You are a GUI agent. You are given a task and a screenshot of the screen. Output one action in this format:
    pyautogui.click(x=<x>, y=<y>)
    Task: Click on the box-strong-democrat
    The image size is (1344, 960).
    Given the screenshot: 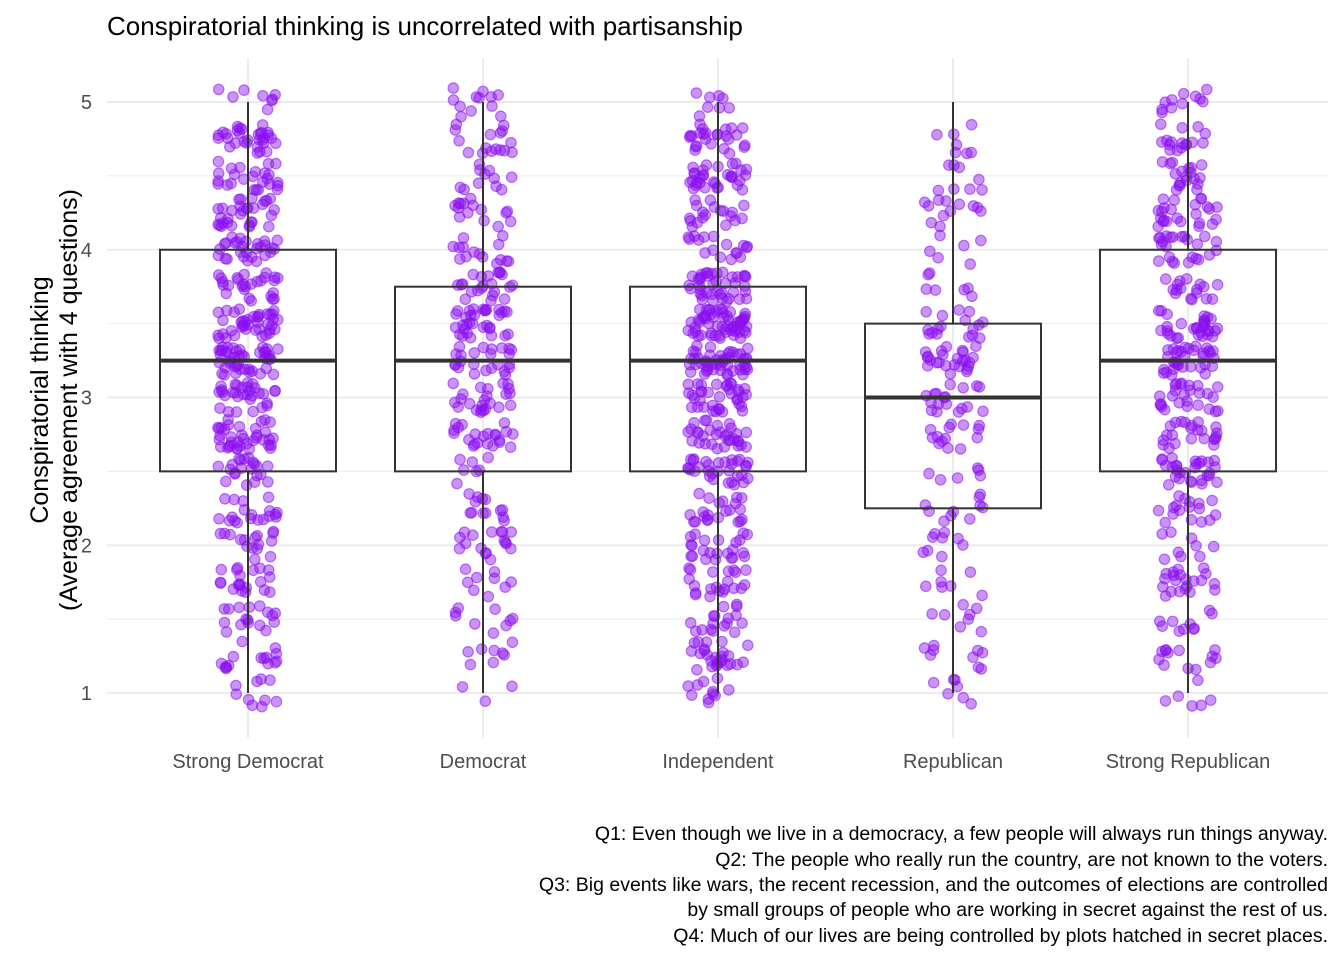 What is the action you would take?
    pyautogui.click(x=248, y=397)
    